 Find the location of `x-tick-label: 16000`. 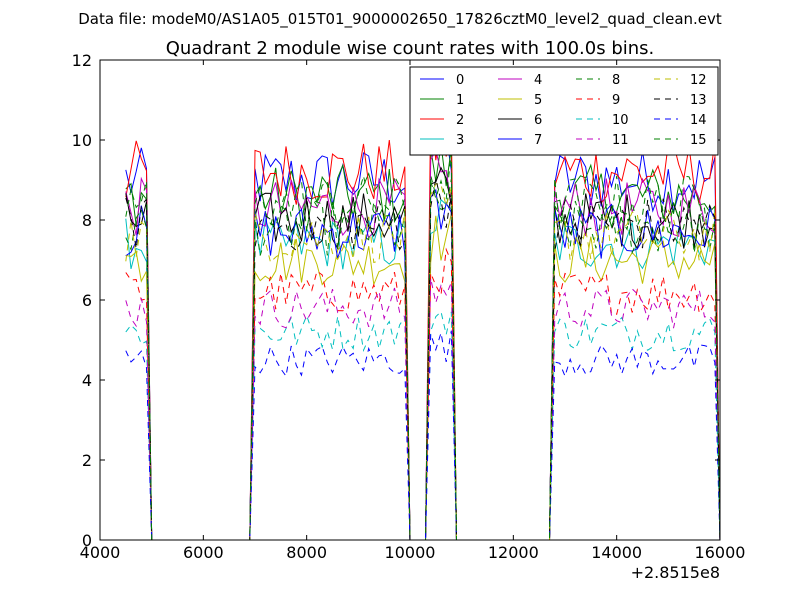

x-tick-label: 16000 is located at coordinates (720, 552).